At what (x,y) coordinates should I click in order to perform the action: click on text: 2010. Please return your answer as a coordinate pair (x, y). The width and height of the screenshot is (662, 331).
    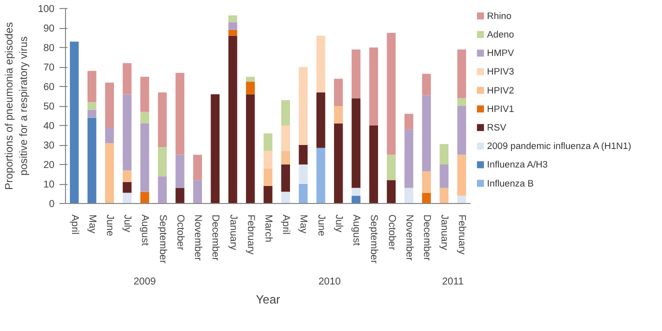
    Looking at the image, I should click on (330, 282).